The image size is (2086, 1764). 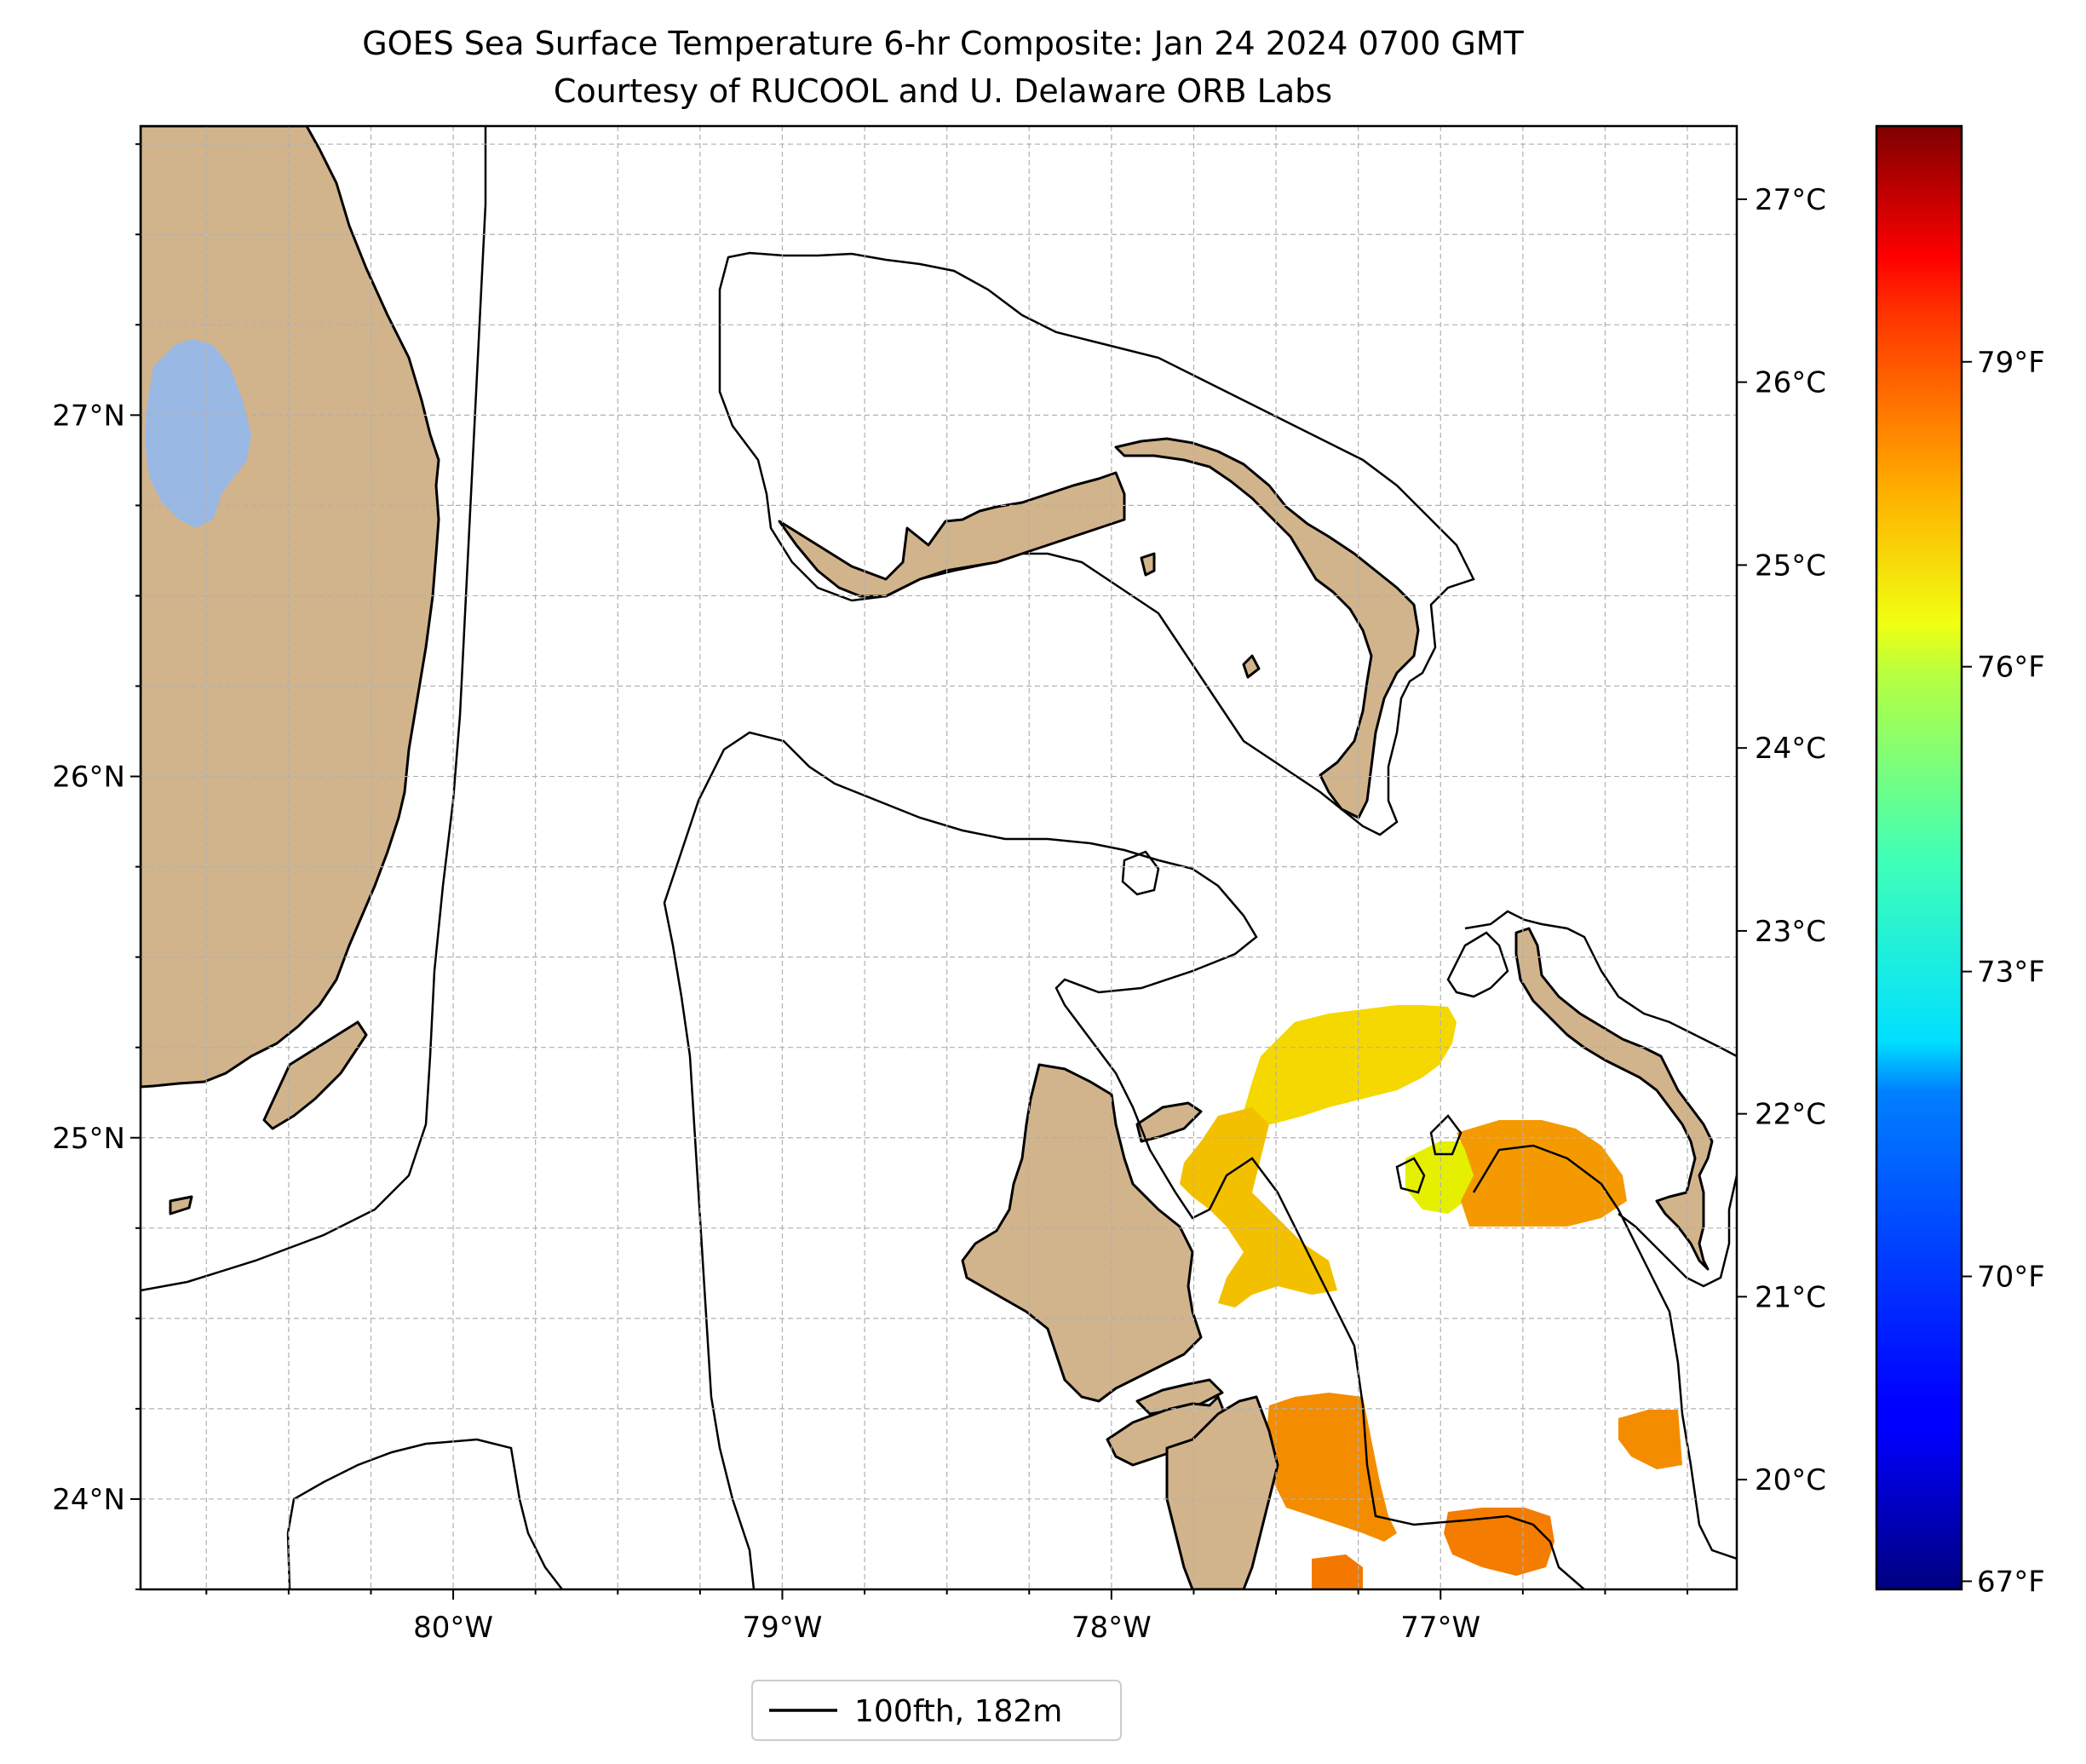 What do you see at coordinates (1542, 1173) in the screenshot?
I see `sst-patch-east-orange` at bounding box center [1542, 1173].